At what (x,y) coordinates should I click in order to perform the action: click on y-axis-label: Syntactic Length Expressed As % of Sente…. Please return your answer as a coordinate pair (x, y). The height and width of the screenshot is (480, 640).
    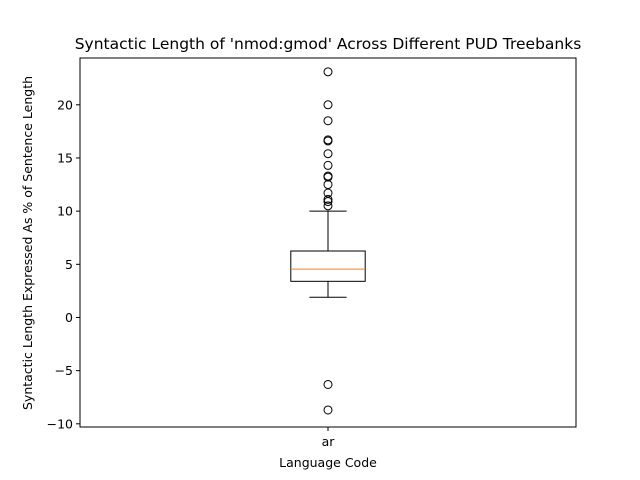
    Looking at the image, I should click on (27, 243).